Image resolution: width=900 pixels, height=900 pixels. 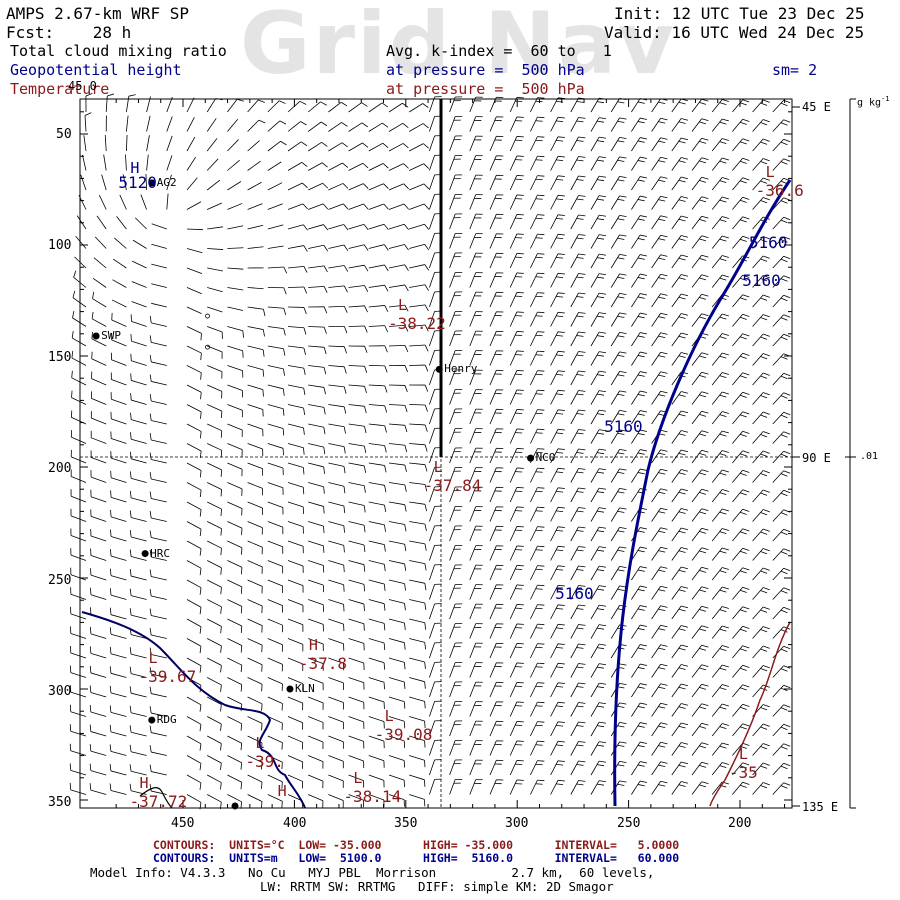 I want to click on corner-label: 45 0, so click(x=82, y=86).